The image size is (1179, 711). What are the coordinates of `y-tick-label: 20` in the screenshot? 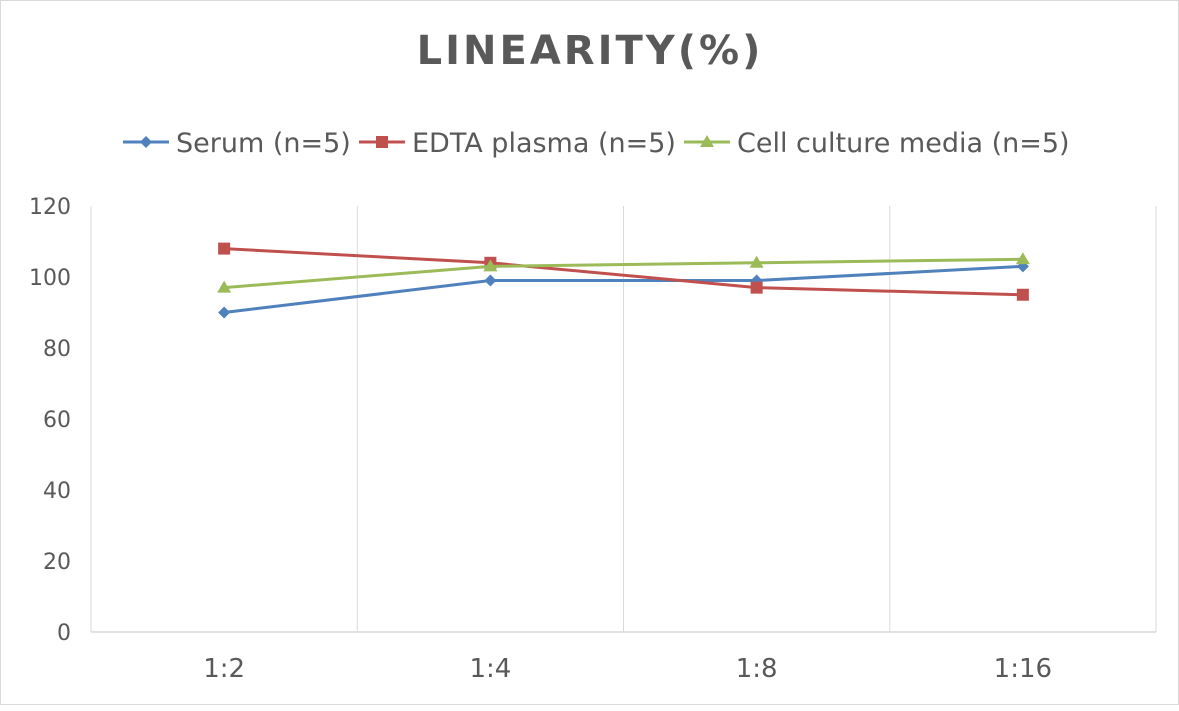 It's located at (57, 562).